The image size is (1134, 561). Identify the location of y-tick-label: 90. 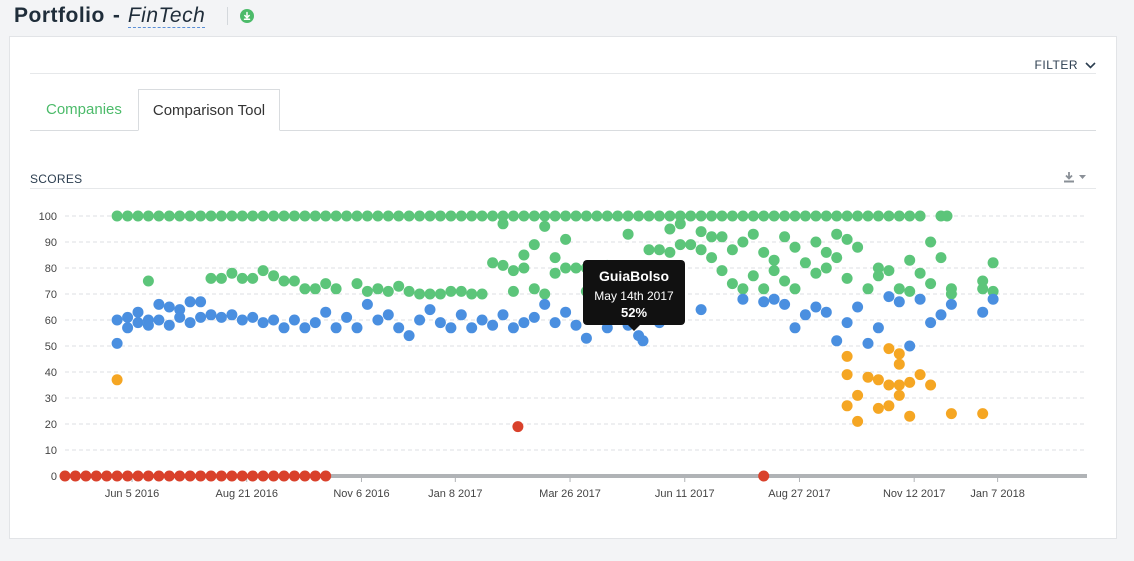
(51, 243).